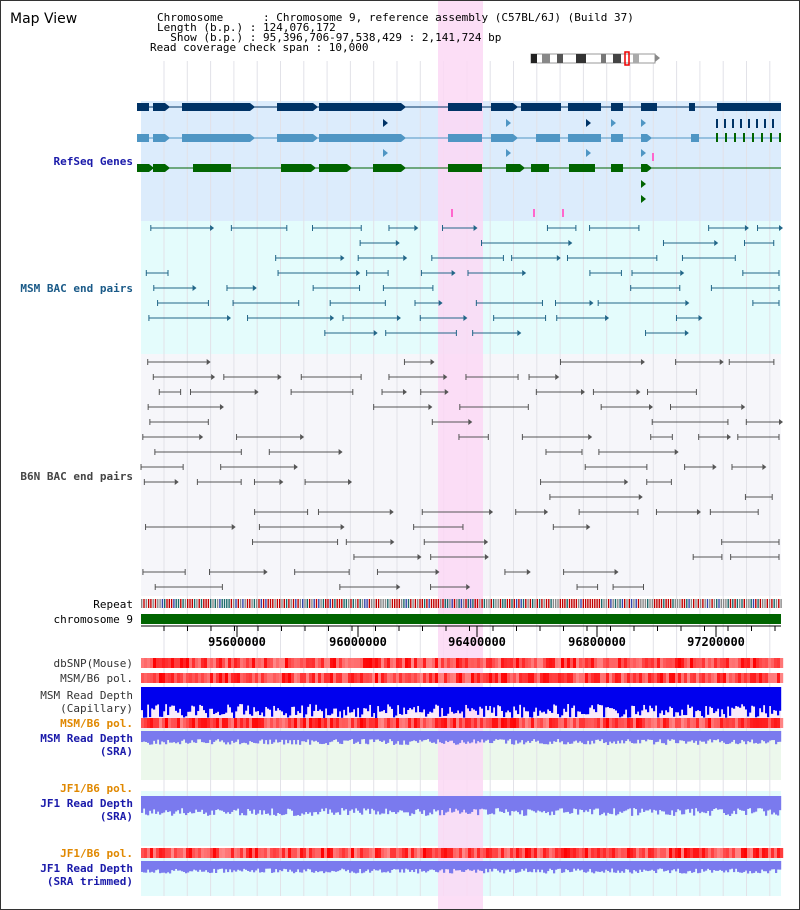 The height and width of the screenshot is (910, 800). Describe the element at coordinates (216, 107) in the screenshot. I see `gene-exon-block` at that location.